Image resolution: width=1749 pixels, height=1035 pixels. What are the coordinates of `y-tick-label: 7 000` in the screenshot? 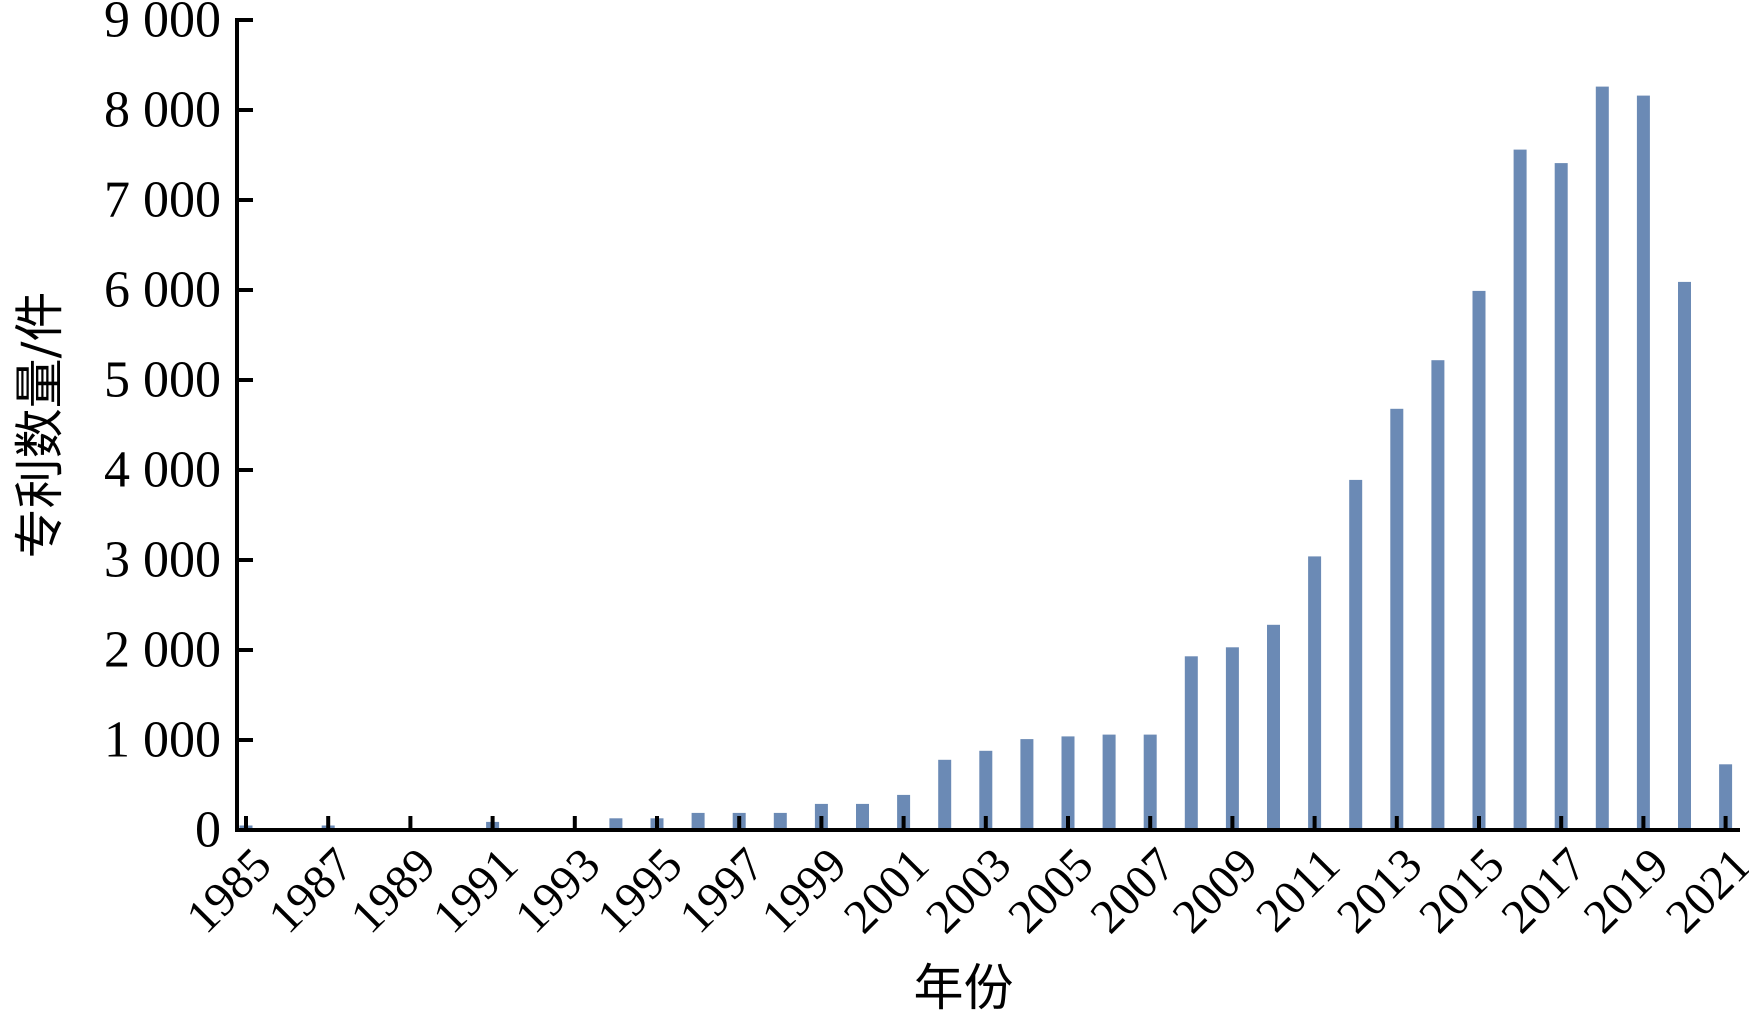 It's located at (162, 200).